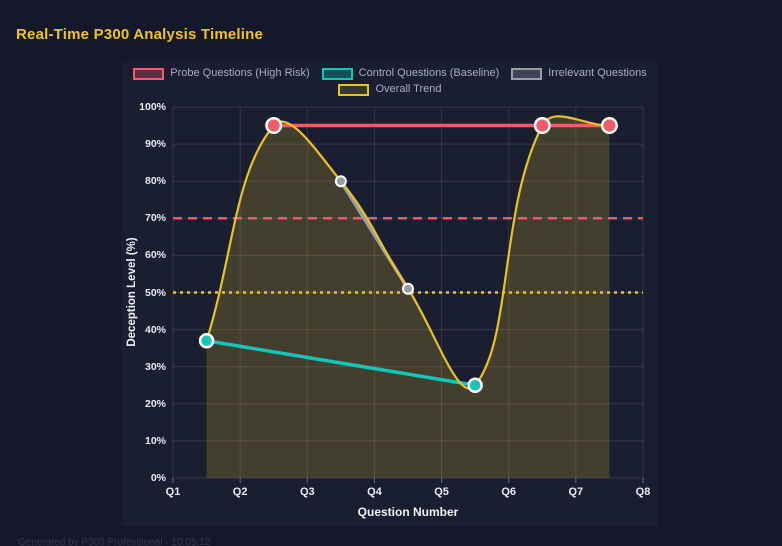 The image size is (782, 546). What do you see at coordinates (374, 492) in the screenshot?
I see `x-tick-label: Q4` at bounding box center [374, 492].